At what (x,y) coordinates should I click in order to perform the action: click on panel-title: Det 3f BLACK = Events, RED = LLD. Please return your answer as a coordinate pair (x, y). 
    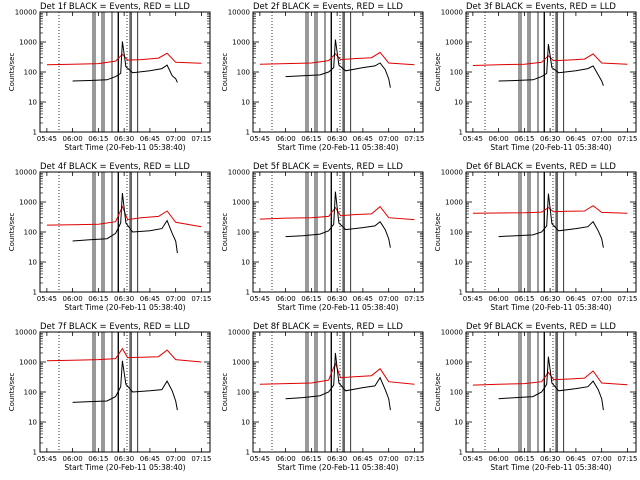
    Looking at the image, I should click on (541, 7).